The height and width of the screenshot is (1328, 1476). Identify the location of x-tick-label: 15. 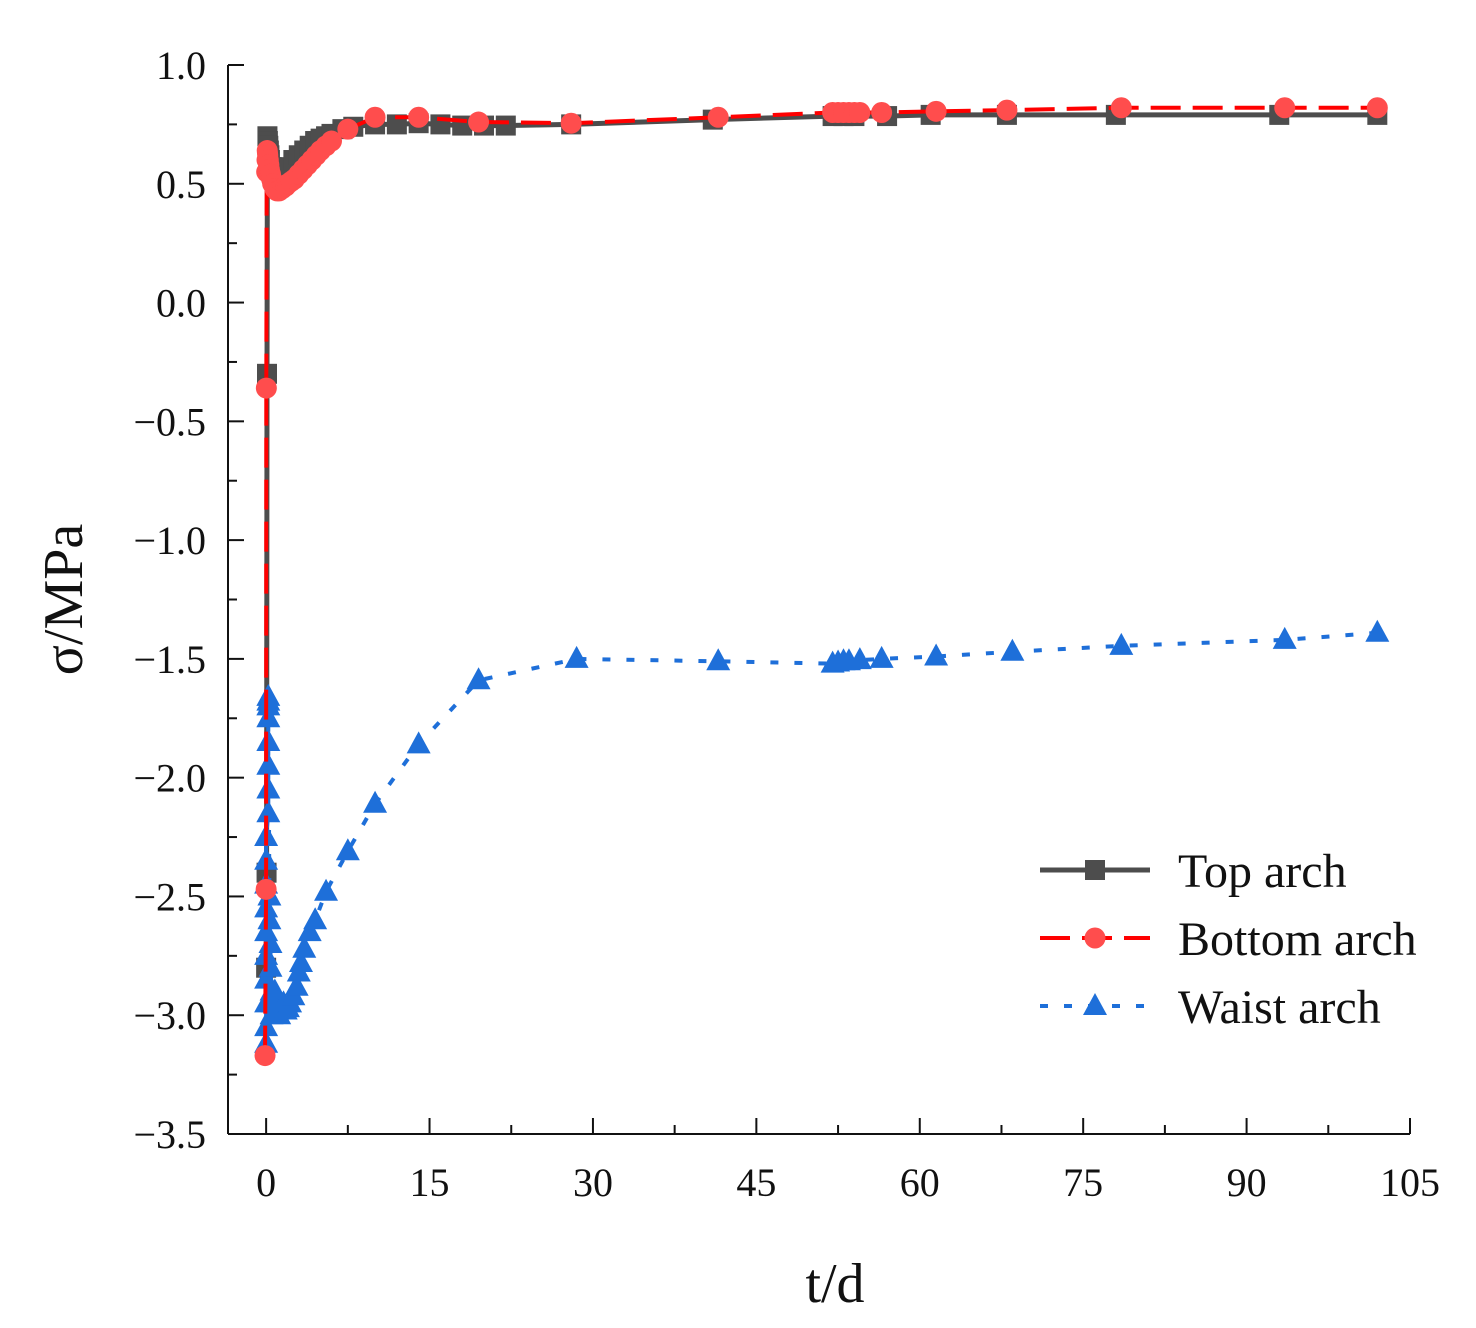
(430, 1182).